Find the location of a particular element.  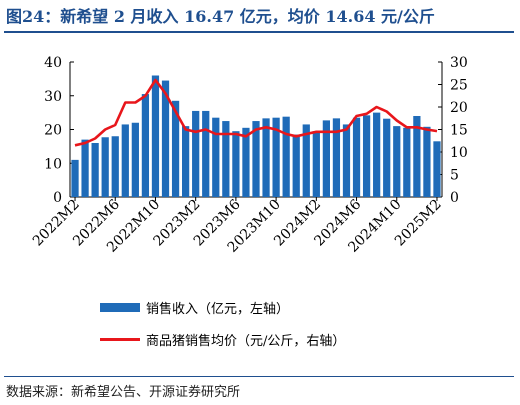

legend-item-revenue: 销售收入（亿元，左轴） is located at coordinates (194, 307).